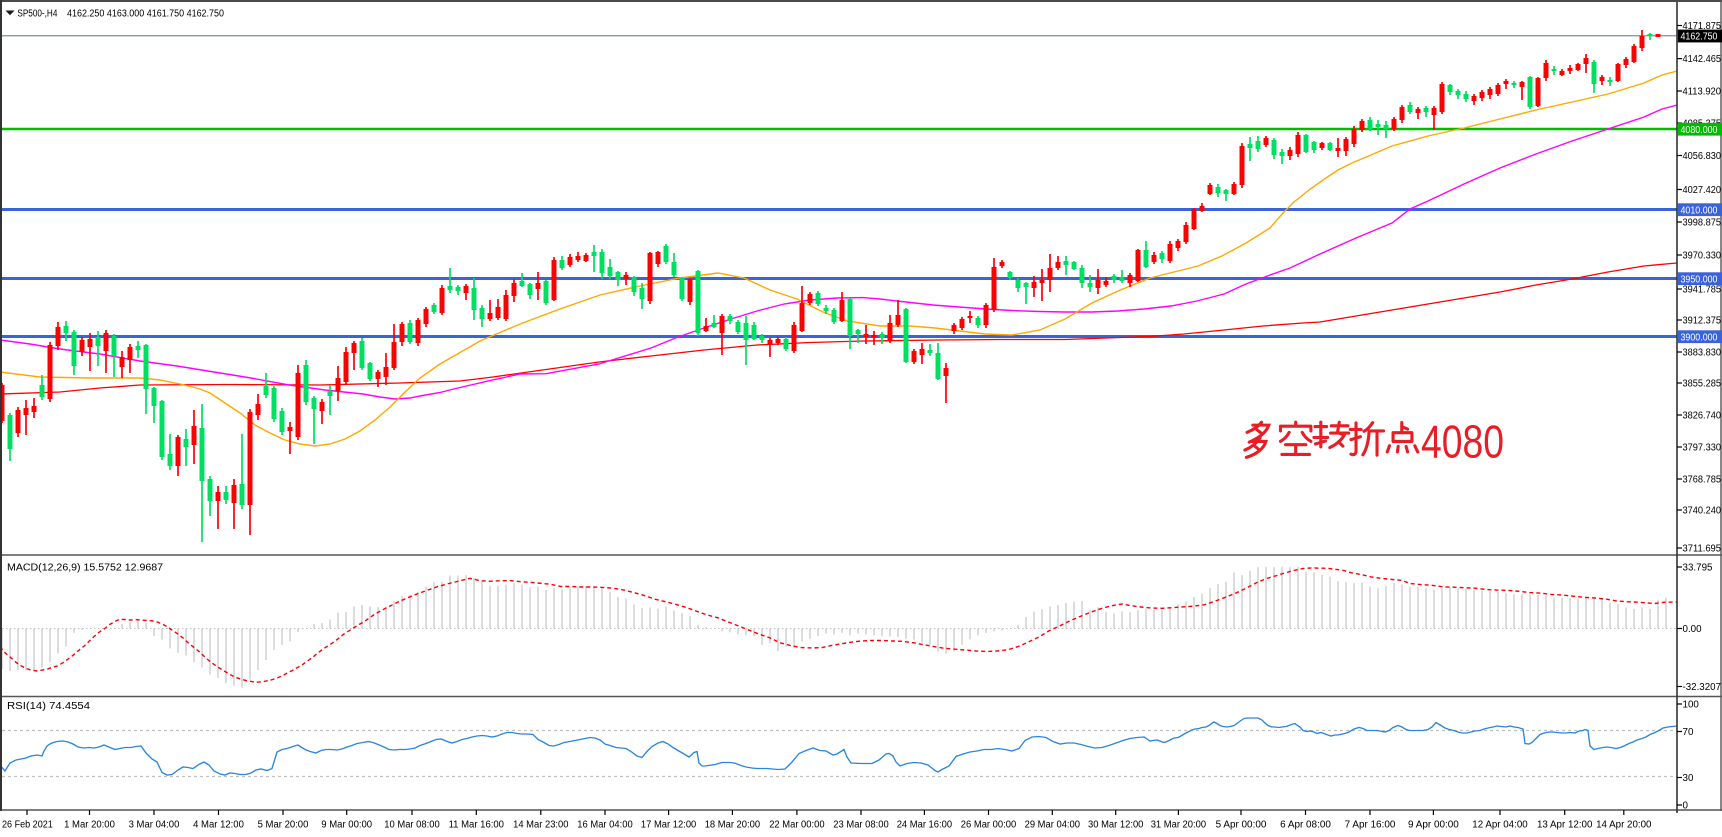  I want to click on svg-text: 3826.740, so click(1702, 416).